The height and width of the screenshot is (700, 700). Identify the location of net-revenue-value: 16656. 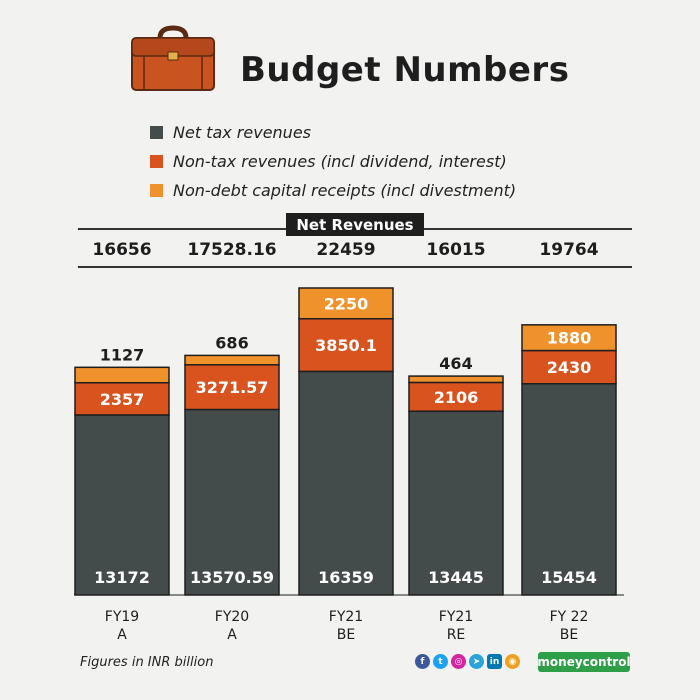
(122, 250).